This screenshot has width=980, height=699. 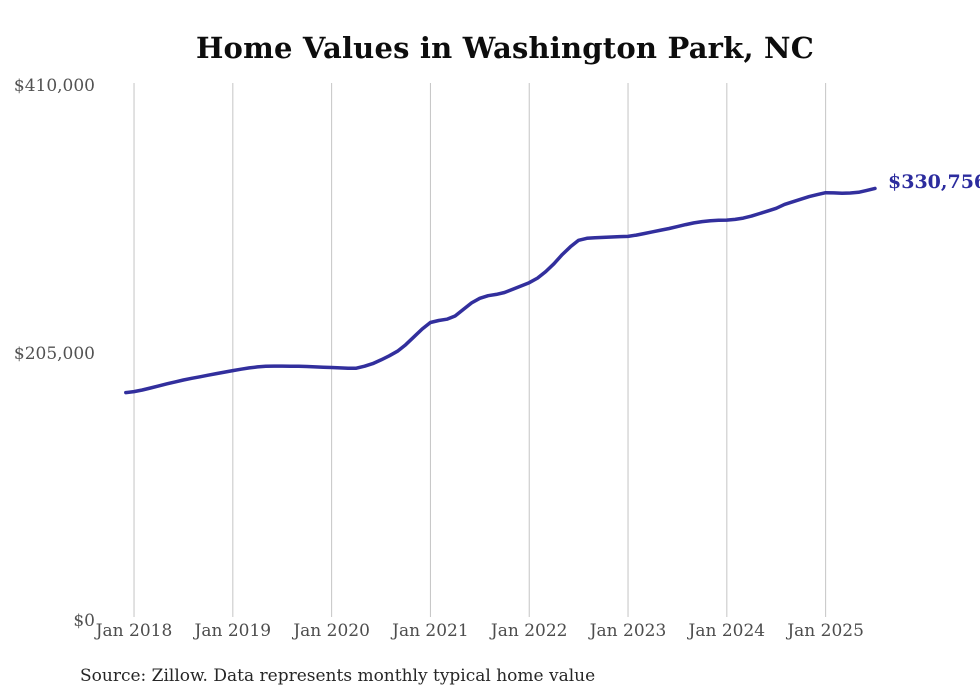 What do you see at coordinates (331, 631) in the screenshot?
I see `x-tick-label: Jan 2020` at bounding box center [331, 631].